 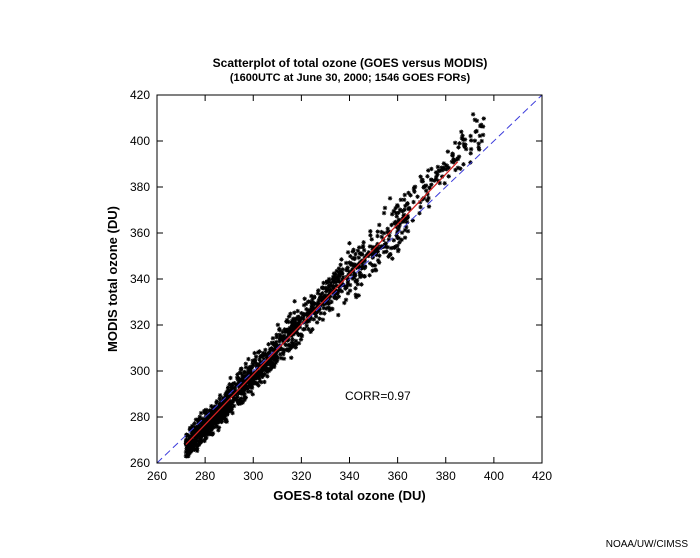 I want to click on y-tick-label: 260, so click(x=140, y=463).